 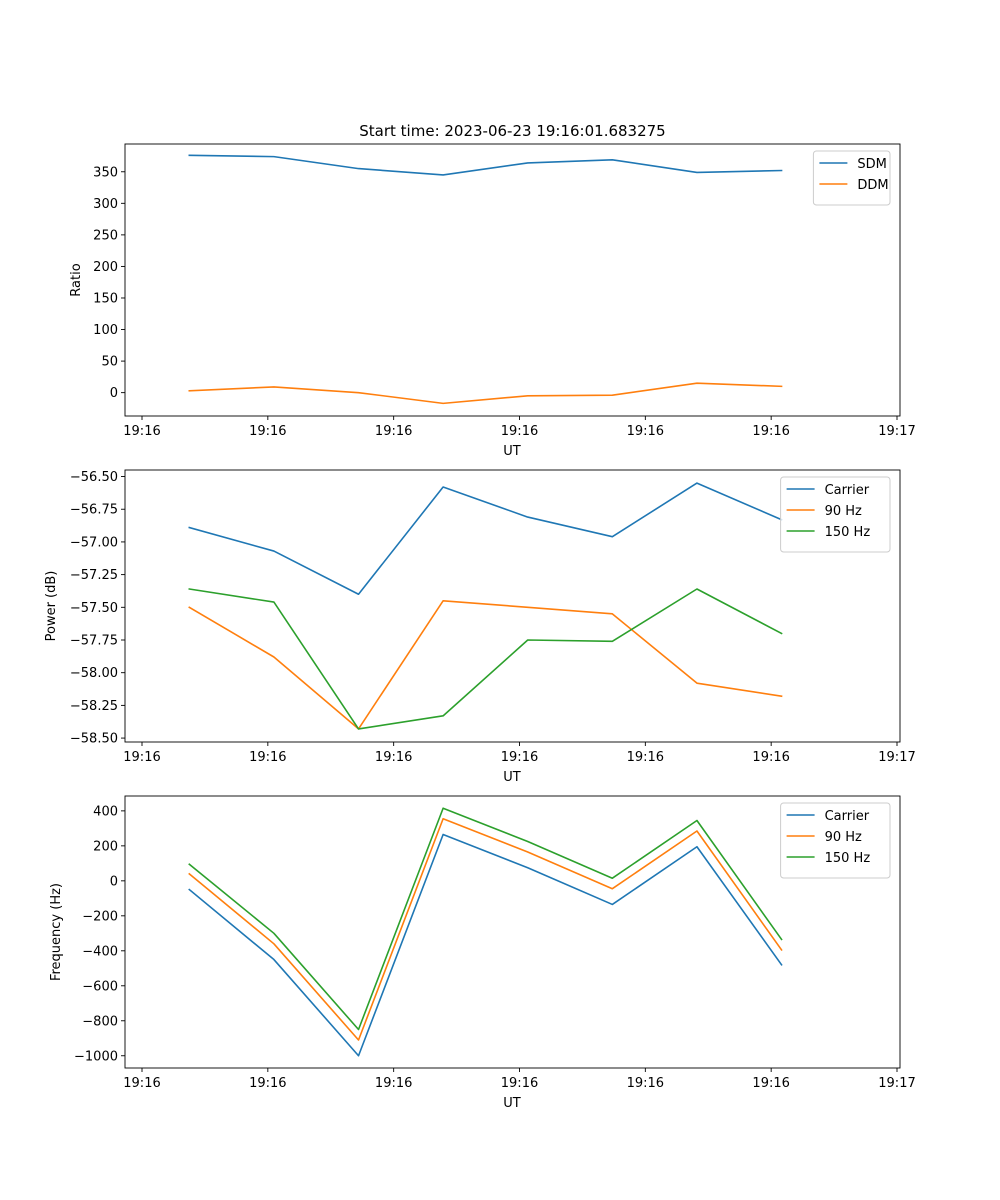 I want to click on series-line-ddm, so click(x=485, y=393).